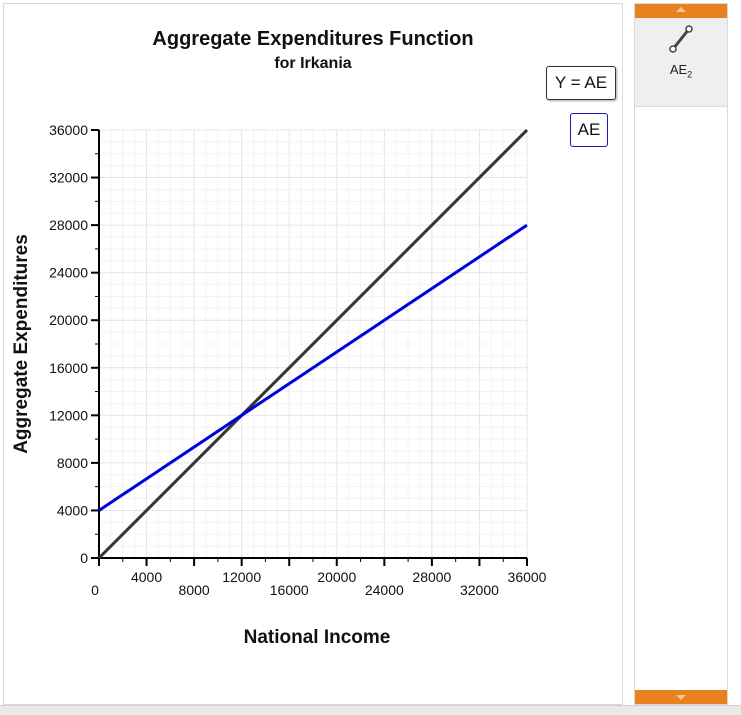  I want to click on y-tick-label: 28000, so click(68, 225).